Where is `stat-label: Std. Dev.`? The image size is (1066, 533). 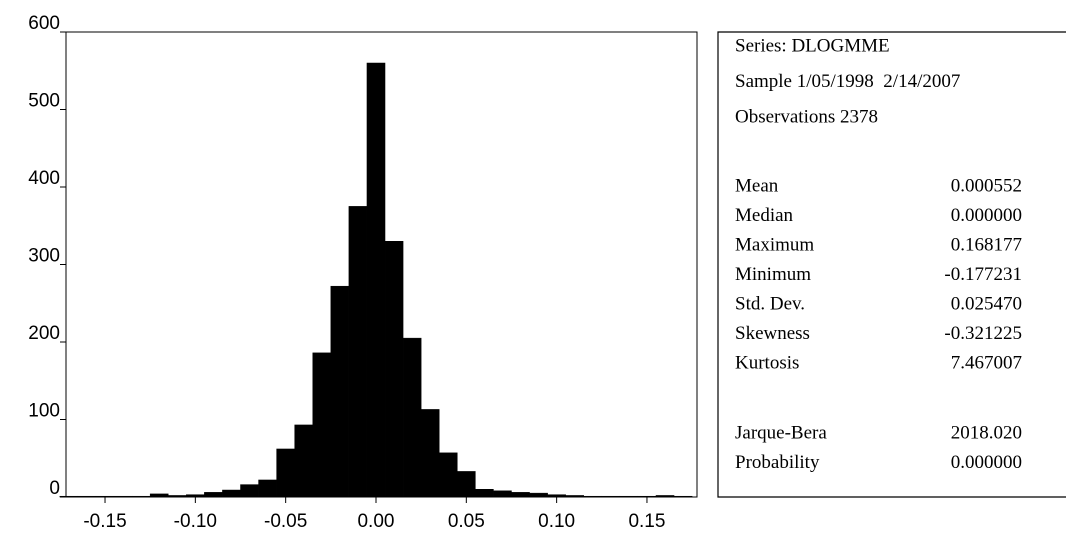 stat-label: Std. Dev. is located at coordinates (770, 303).